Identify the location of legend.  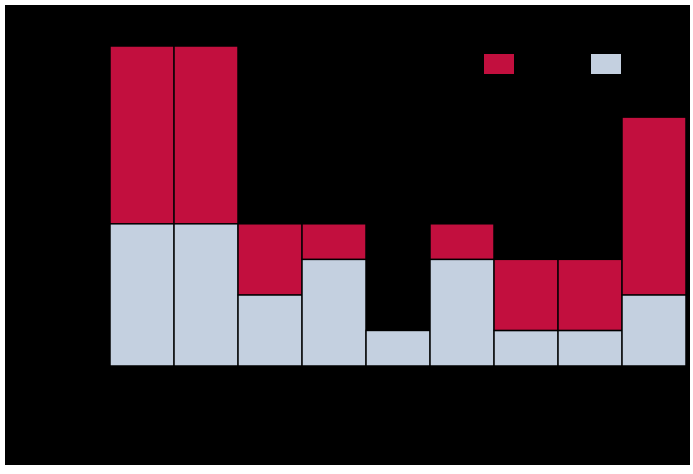
(552, 64).